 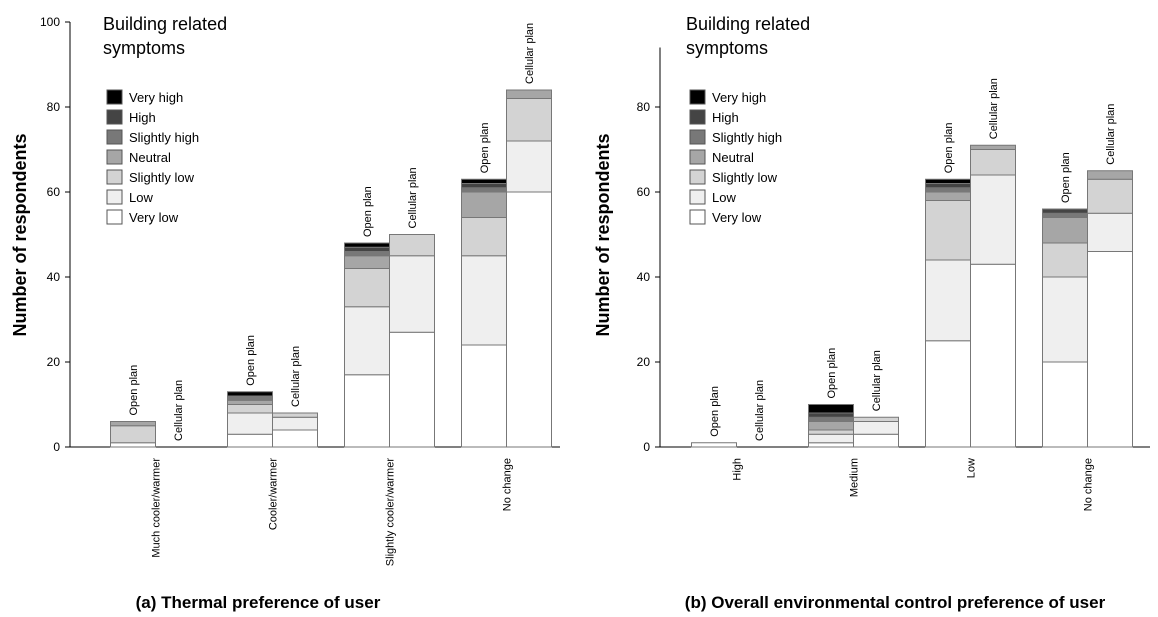 What do you see at coordinates (739, 97) in the screenshot?
I see `legend-label: Very high` at bounding box center [739, 97].